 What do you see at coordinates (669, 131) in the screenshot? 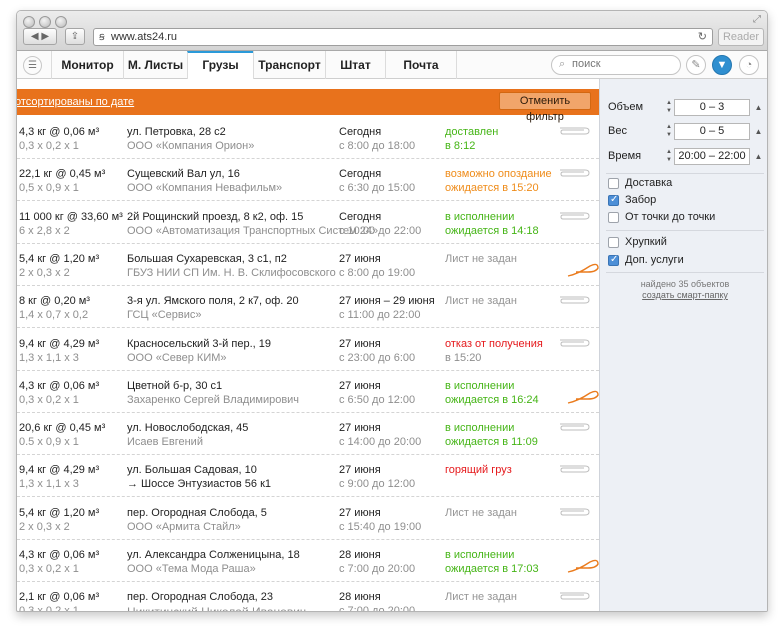
I see `weight-stepper: ▲ ▼` at bounding box center [669, 131].